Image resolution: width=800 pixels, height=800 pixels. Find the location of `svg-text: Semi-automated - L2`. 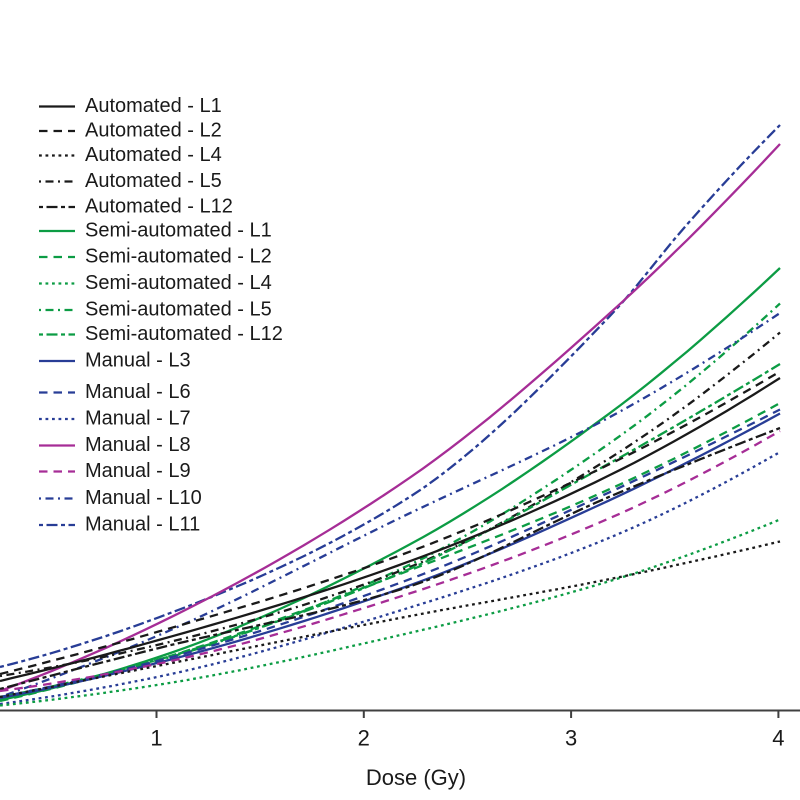

svg-text: Semi-automated - L2 is located at coordinates (178, 257).